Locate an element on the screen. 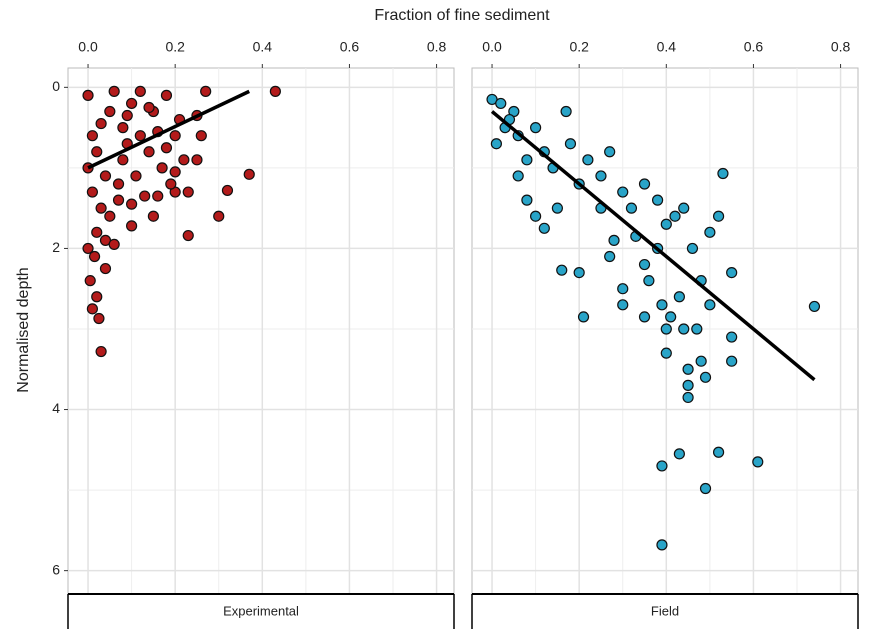 The width and height of the screenshot is (887, 629). y-tick-label: 0 is located at coordinates (56, 86).